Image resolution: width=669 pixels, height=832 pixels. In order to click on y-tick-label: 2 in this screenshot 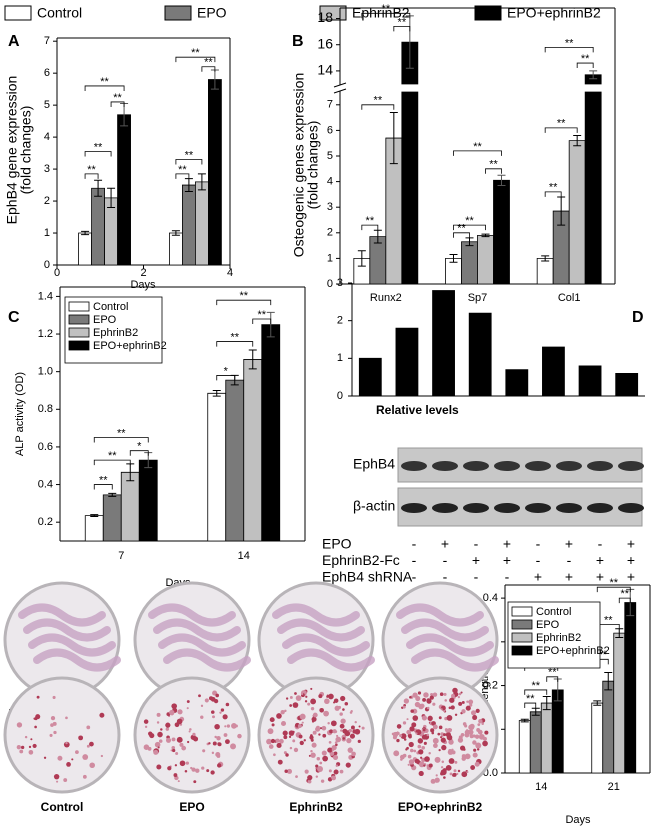, I will do `click(340, 321)`.